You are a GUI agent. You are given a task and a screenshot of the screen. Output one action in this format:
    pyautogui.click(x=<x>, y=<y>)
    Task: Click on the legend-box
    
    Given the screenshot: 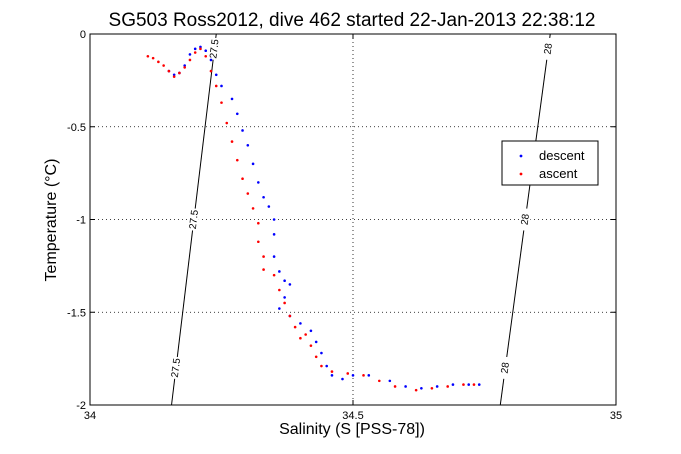 What is the action you would take?
    pyautogui.click(x=550, y=163)
    